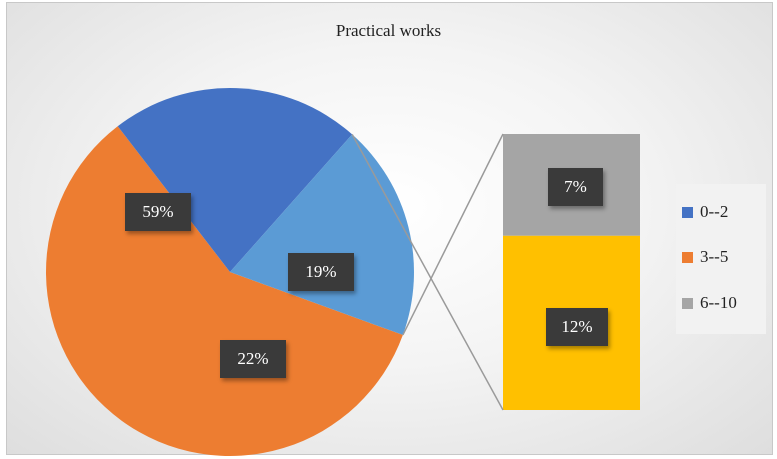 The height and width of the screenshot is (459, 777). What do you see at coordinates (575, 187) in the screenshot?
I see `data-label-bar-gray: 7%` at bounding box center [575, 187].